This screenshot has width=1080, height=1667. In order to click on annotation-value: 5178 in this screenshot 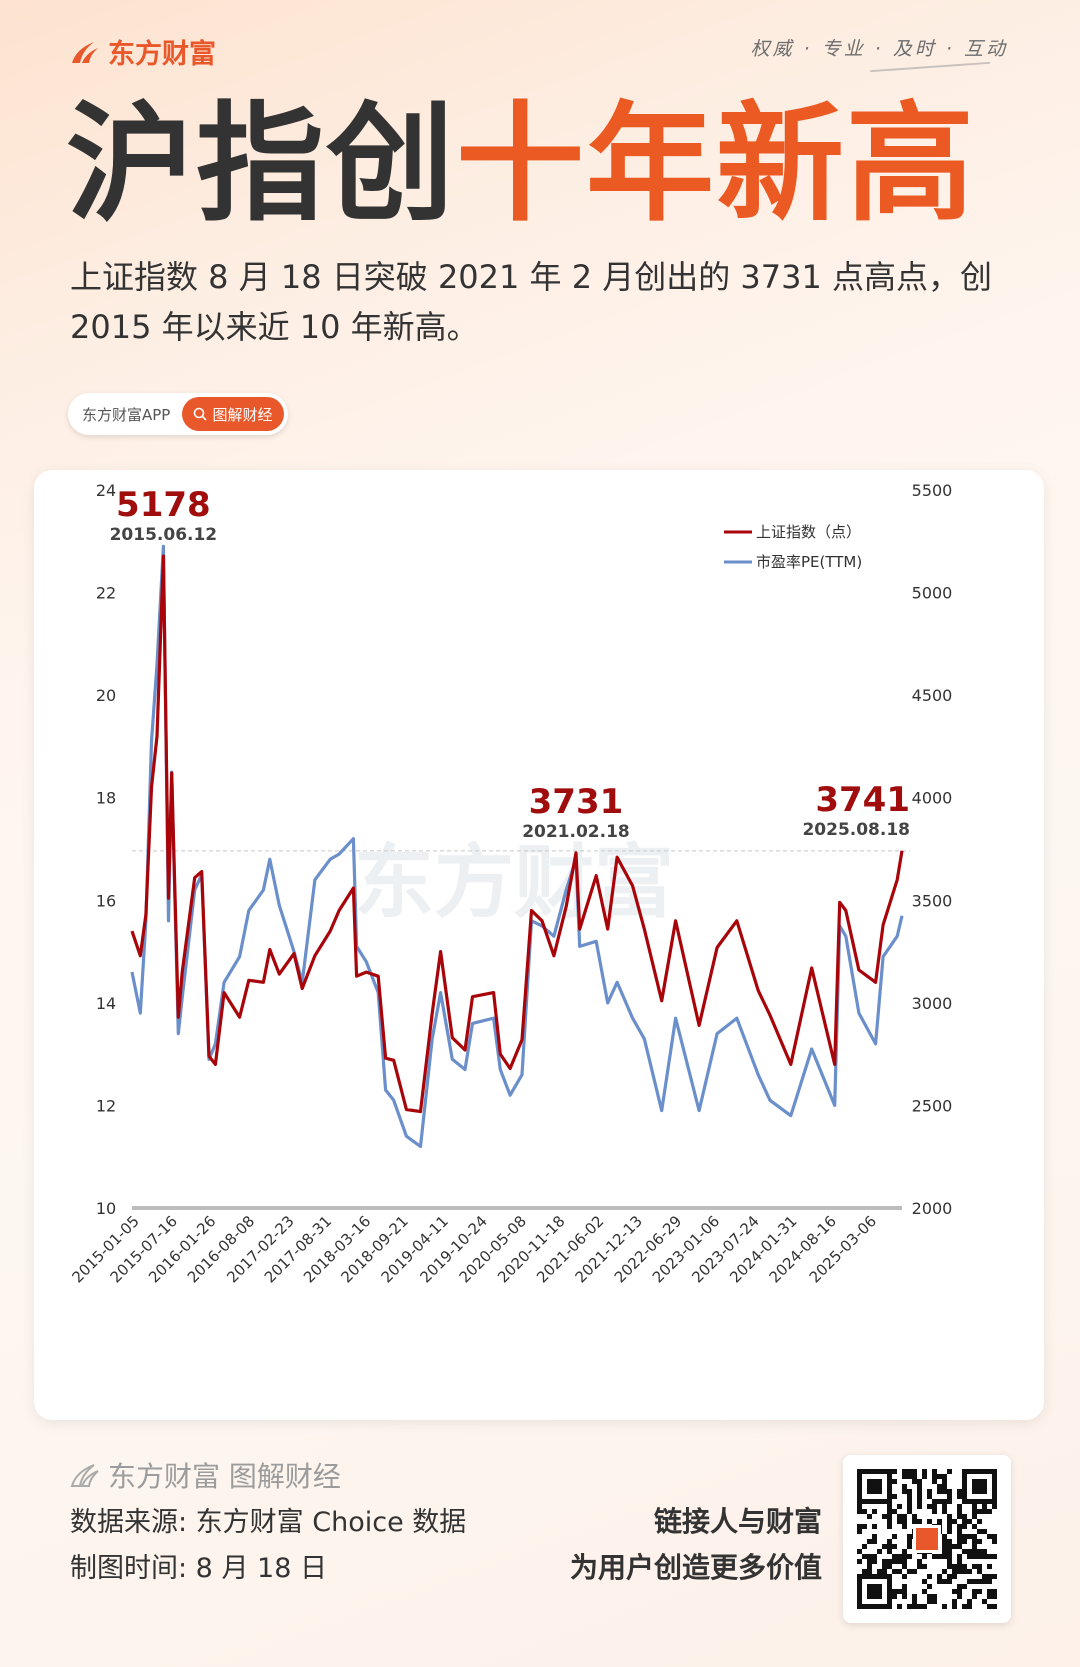, I will do `click(163, 505)`.